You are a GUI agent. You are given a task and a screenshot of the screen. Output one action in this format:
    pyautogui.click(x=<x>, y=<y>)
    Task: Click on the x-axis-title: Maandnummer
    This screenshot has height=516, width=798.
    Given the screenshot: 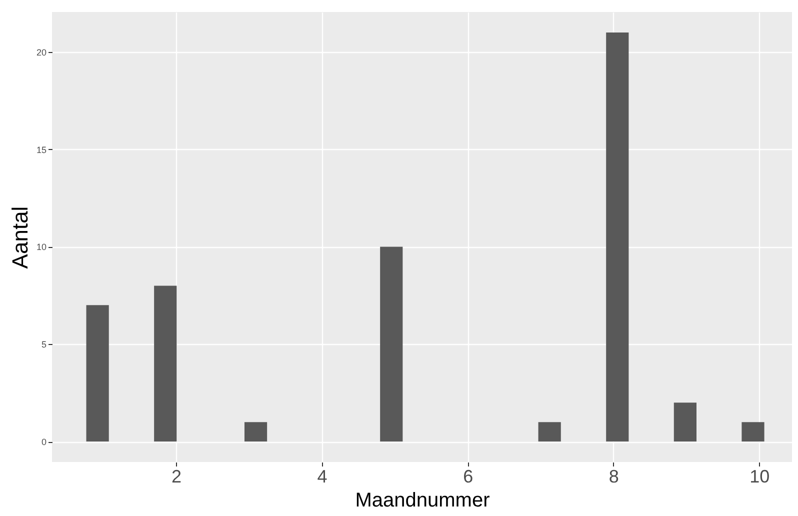 What is the action you would take?
    pyautogui.click(x=422, y=501)
    